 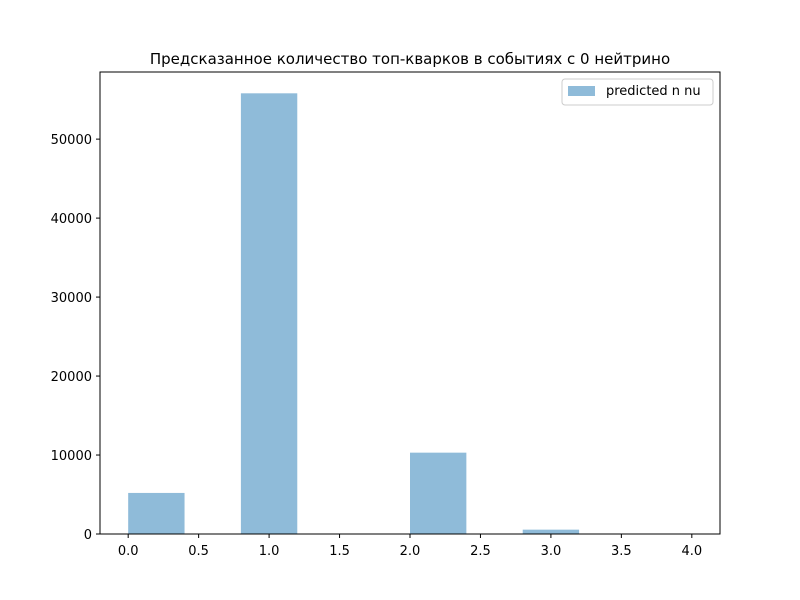 What do you see at coordinates (581, 91) in the screenshot?
I see `legend-swatch` at bounding box center [581, 91].